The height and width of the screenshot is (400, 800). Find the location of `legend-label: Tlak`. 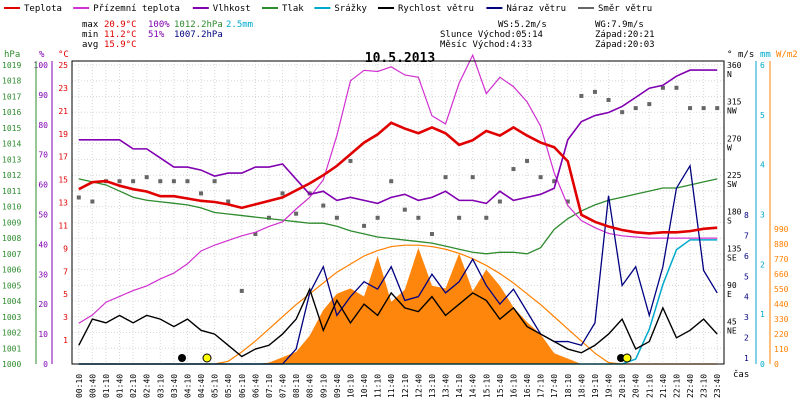

legend-label: Tlak is located at coordinates (293, 9).